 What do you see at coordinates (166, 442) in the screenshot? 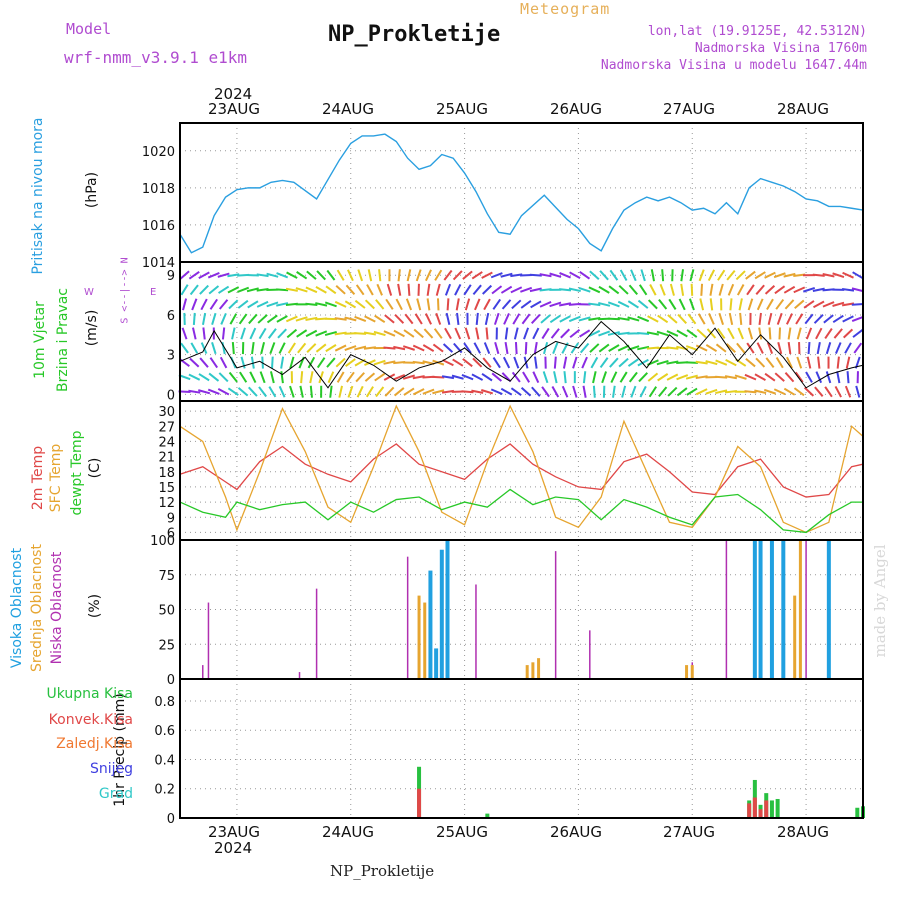
I see `ytick-temp-2: 24` at bounding box center [166, 442].